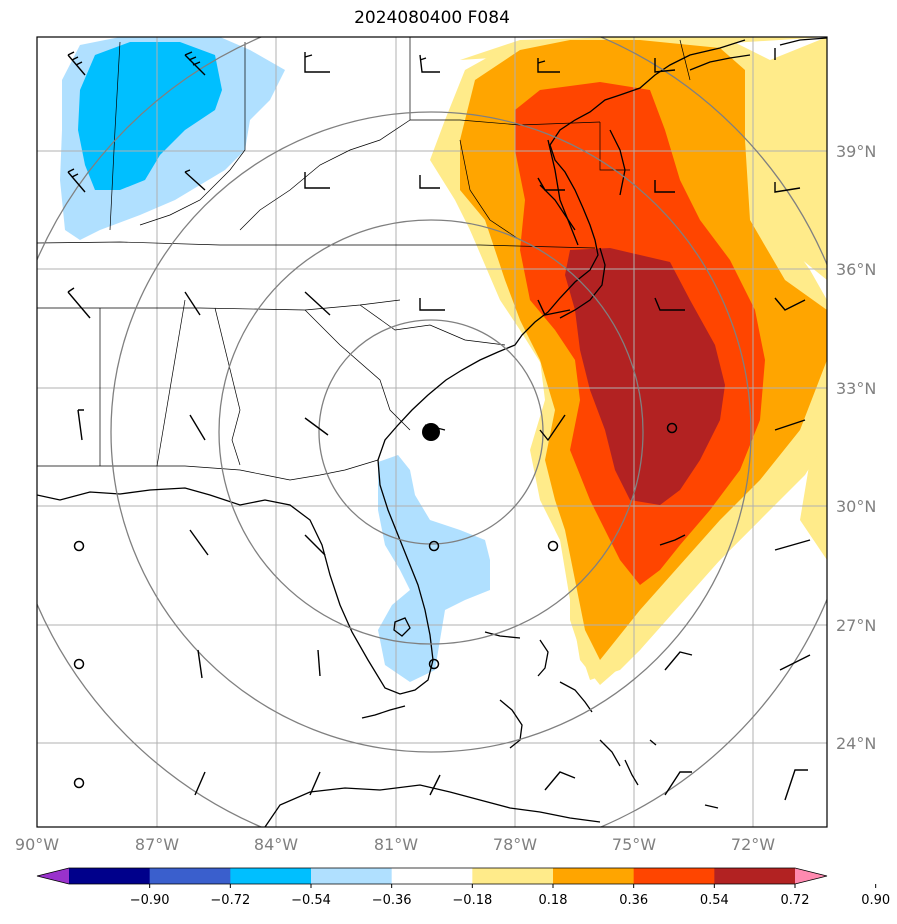  I want to click on lon-label: 87°W, so click(157, 844).